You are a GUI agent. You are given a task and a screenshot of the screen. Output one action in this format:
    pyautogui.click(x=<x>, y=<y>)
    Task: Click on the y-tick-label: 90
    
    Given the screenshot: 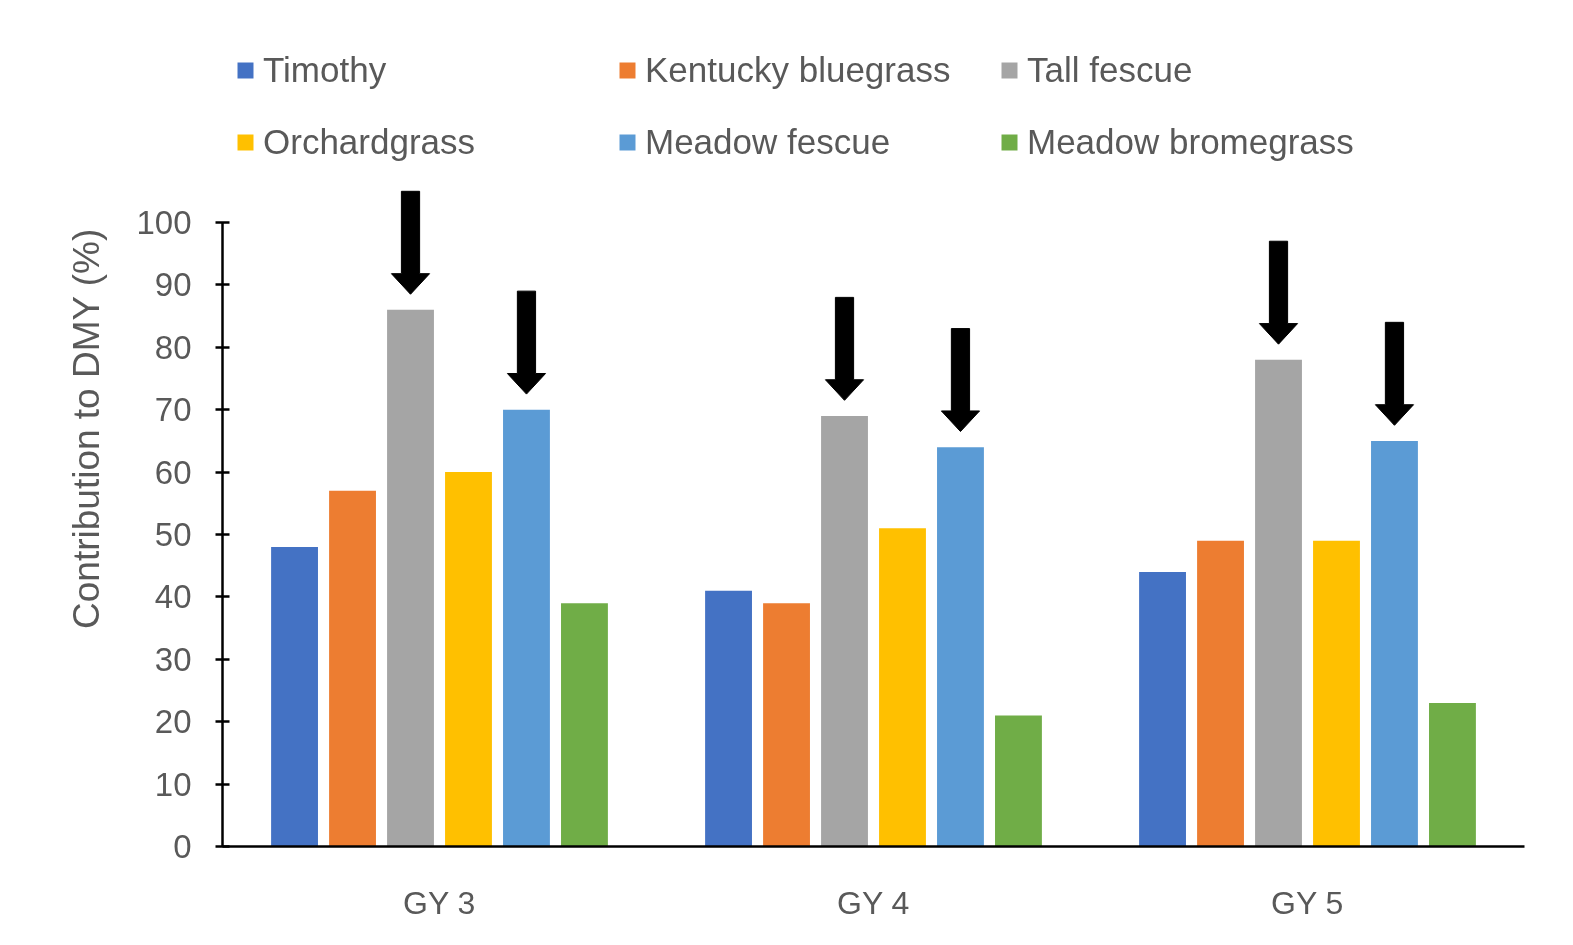 What is the action you would take?
    pyautogui.click(x=173, y=285)
    